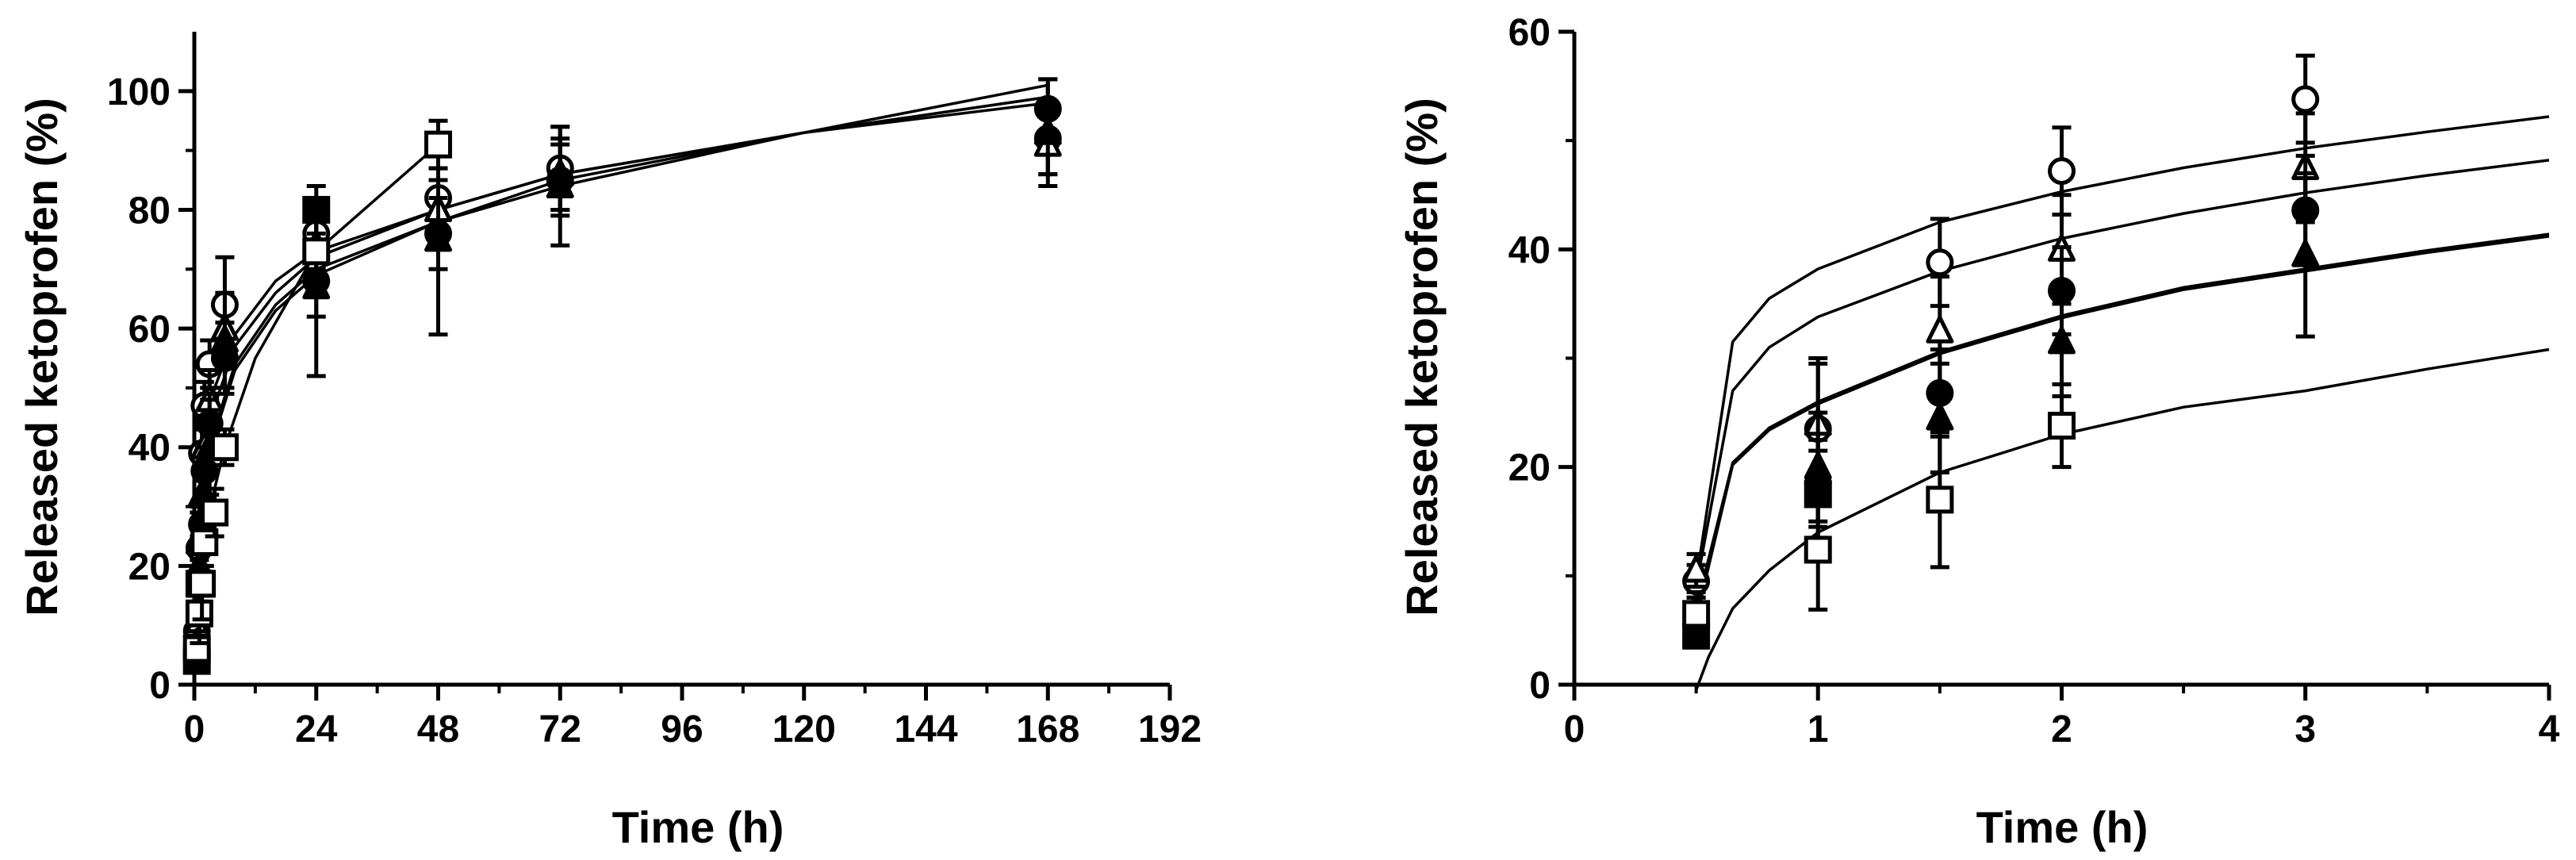  What do you see at coordinates (2305, 730) in the screenshot?
I see `x-tick-label: 3` at bounding box center [2305, 730].